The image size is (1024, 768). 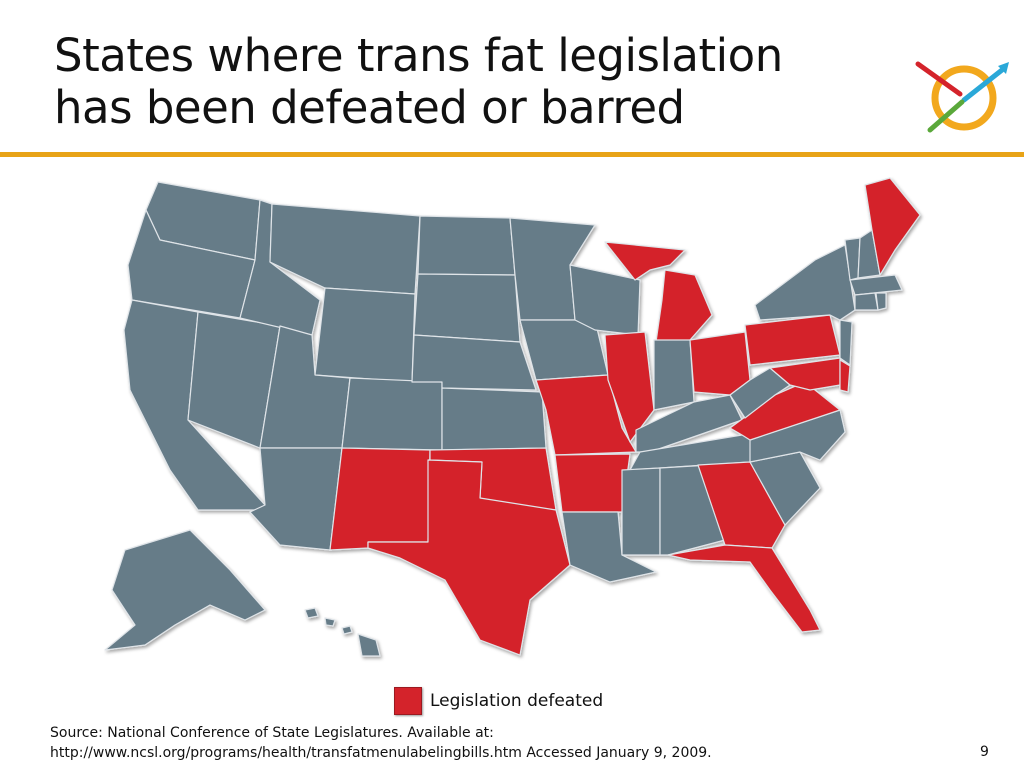 I want to click on legend-swatch, so click(x=408, y=701).